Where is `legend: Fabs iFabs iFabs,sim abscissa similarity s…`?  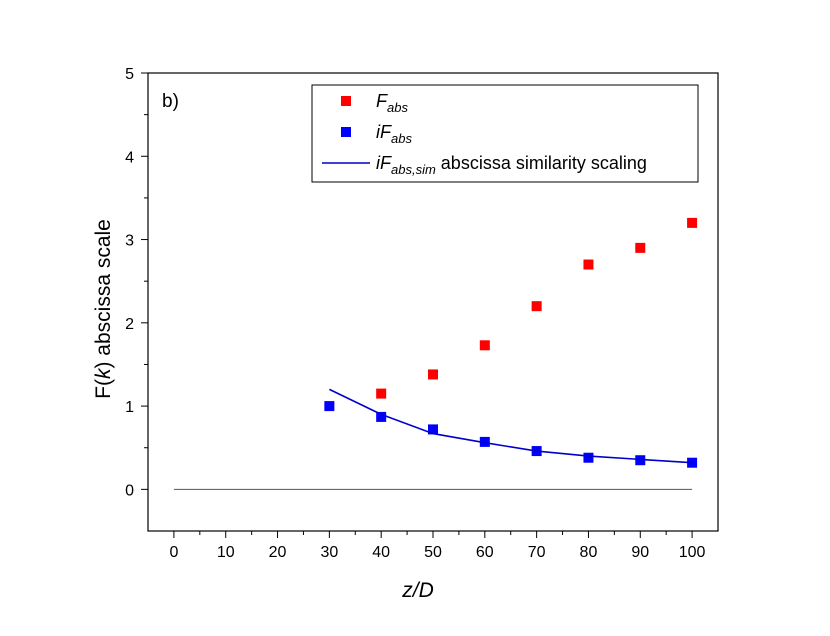
legend: Fabs iFabs iFabs,sim abscissa similarity s… is located at coordinates (505, 133).